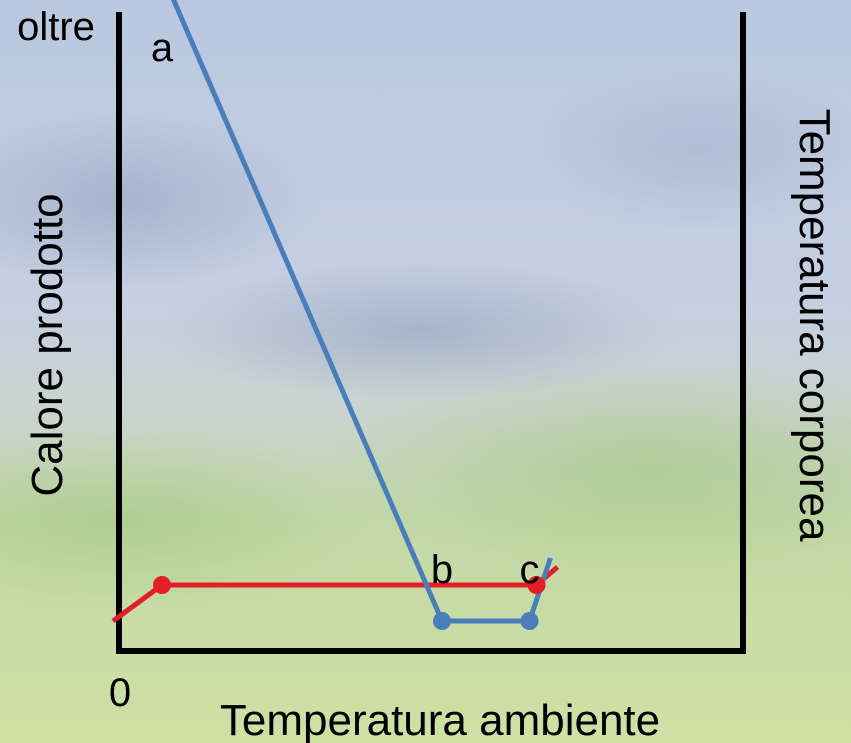 This screenshot has width=851, height=743. Describe the element at coordinates (440, 719) in the screenshot. I see `x-axis-title: Temperatura ambiente` at that location.